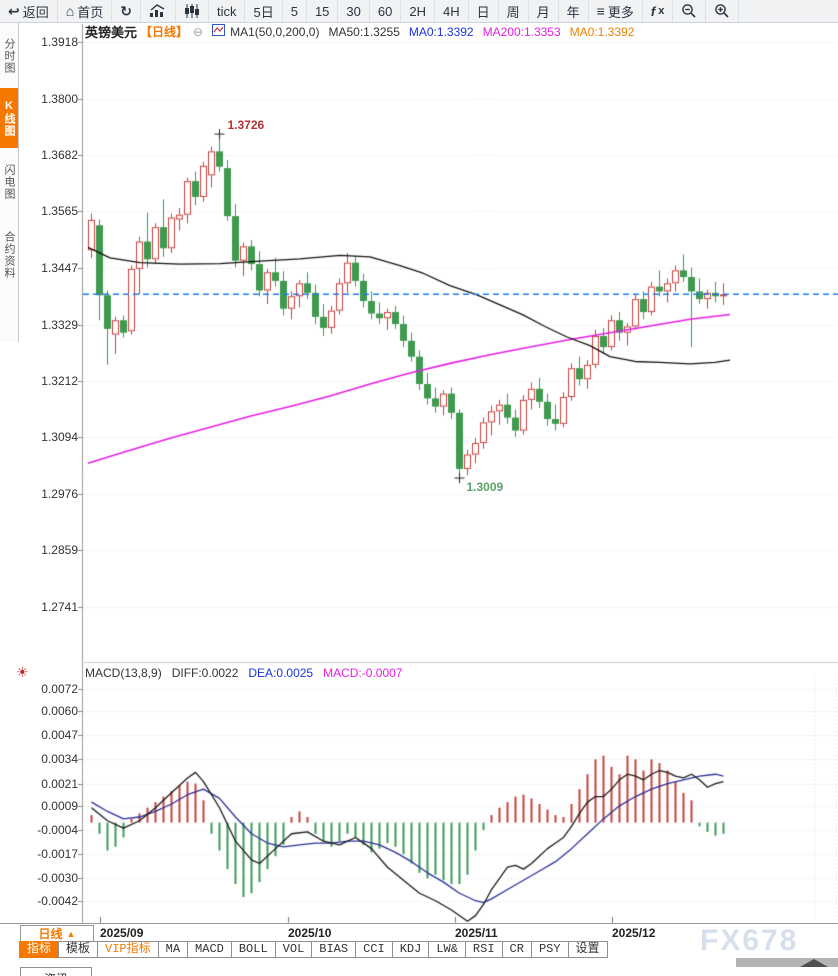  Describe the element at coordinates (447, 949) in the screenshot. I see `tab-lw: LW&` at that location.